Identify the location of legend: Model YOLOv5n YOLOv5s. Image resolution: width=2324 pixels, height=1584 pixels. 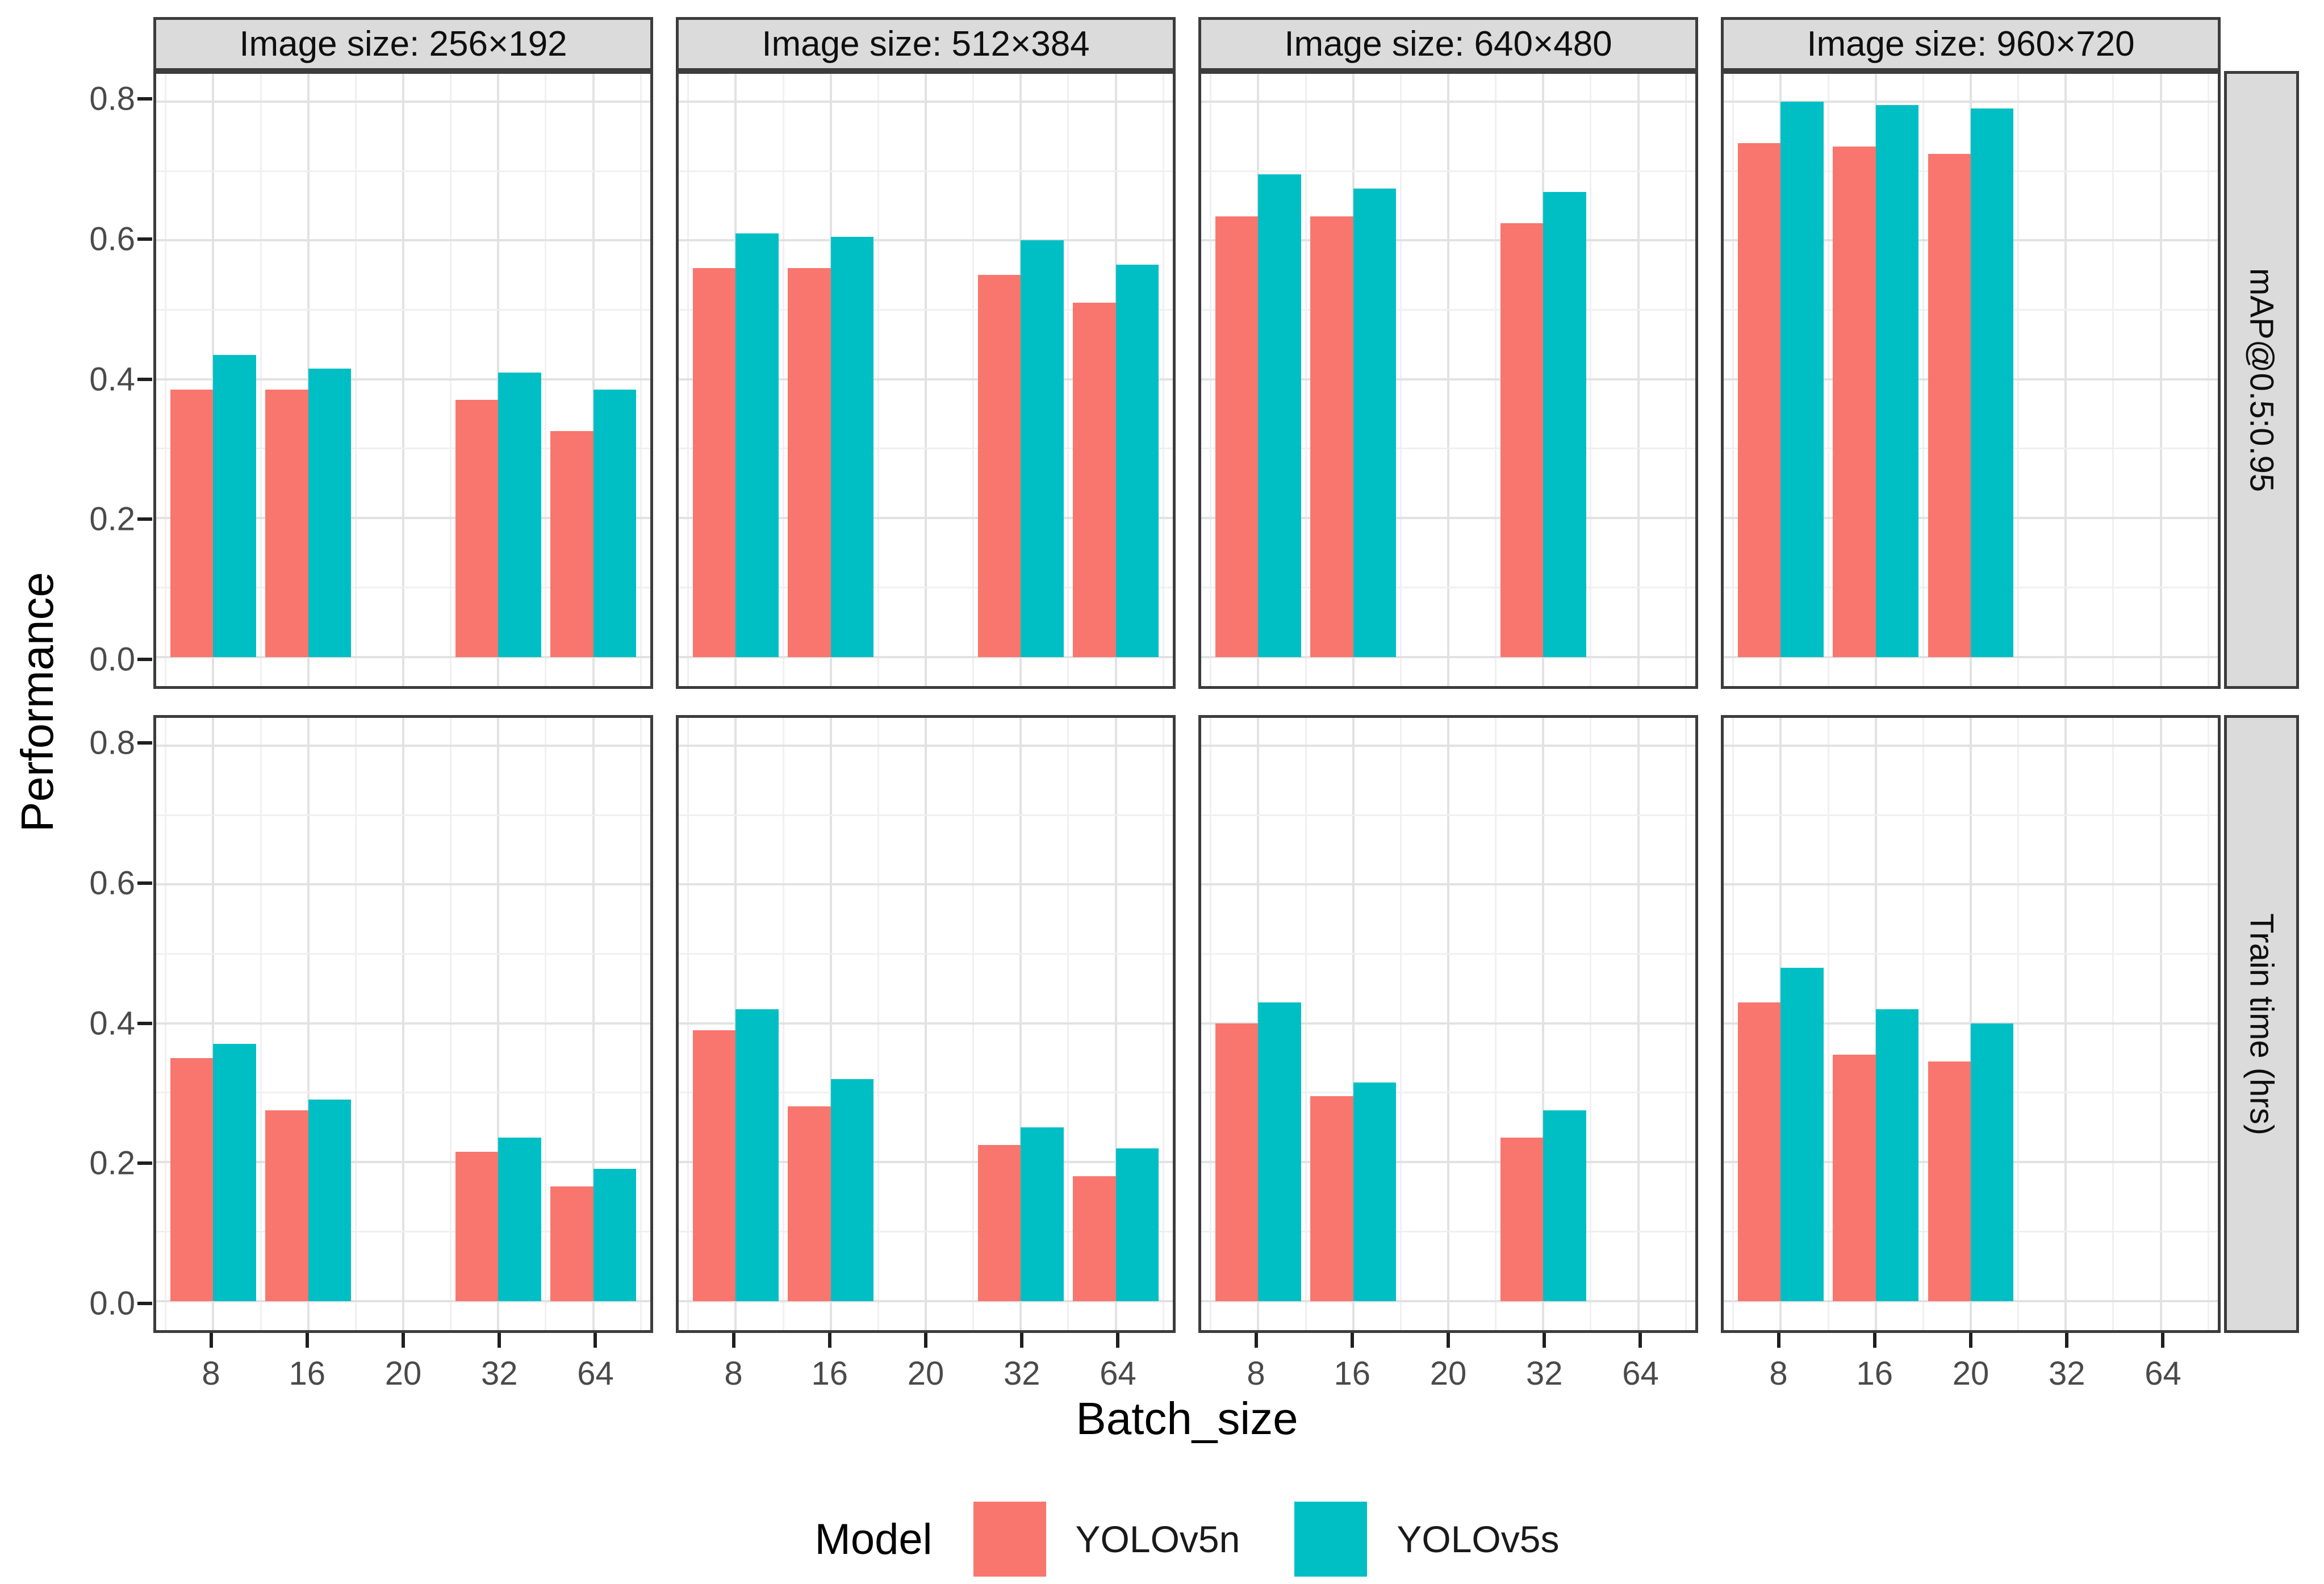
(1187, 1539).